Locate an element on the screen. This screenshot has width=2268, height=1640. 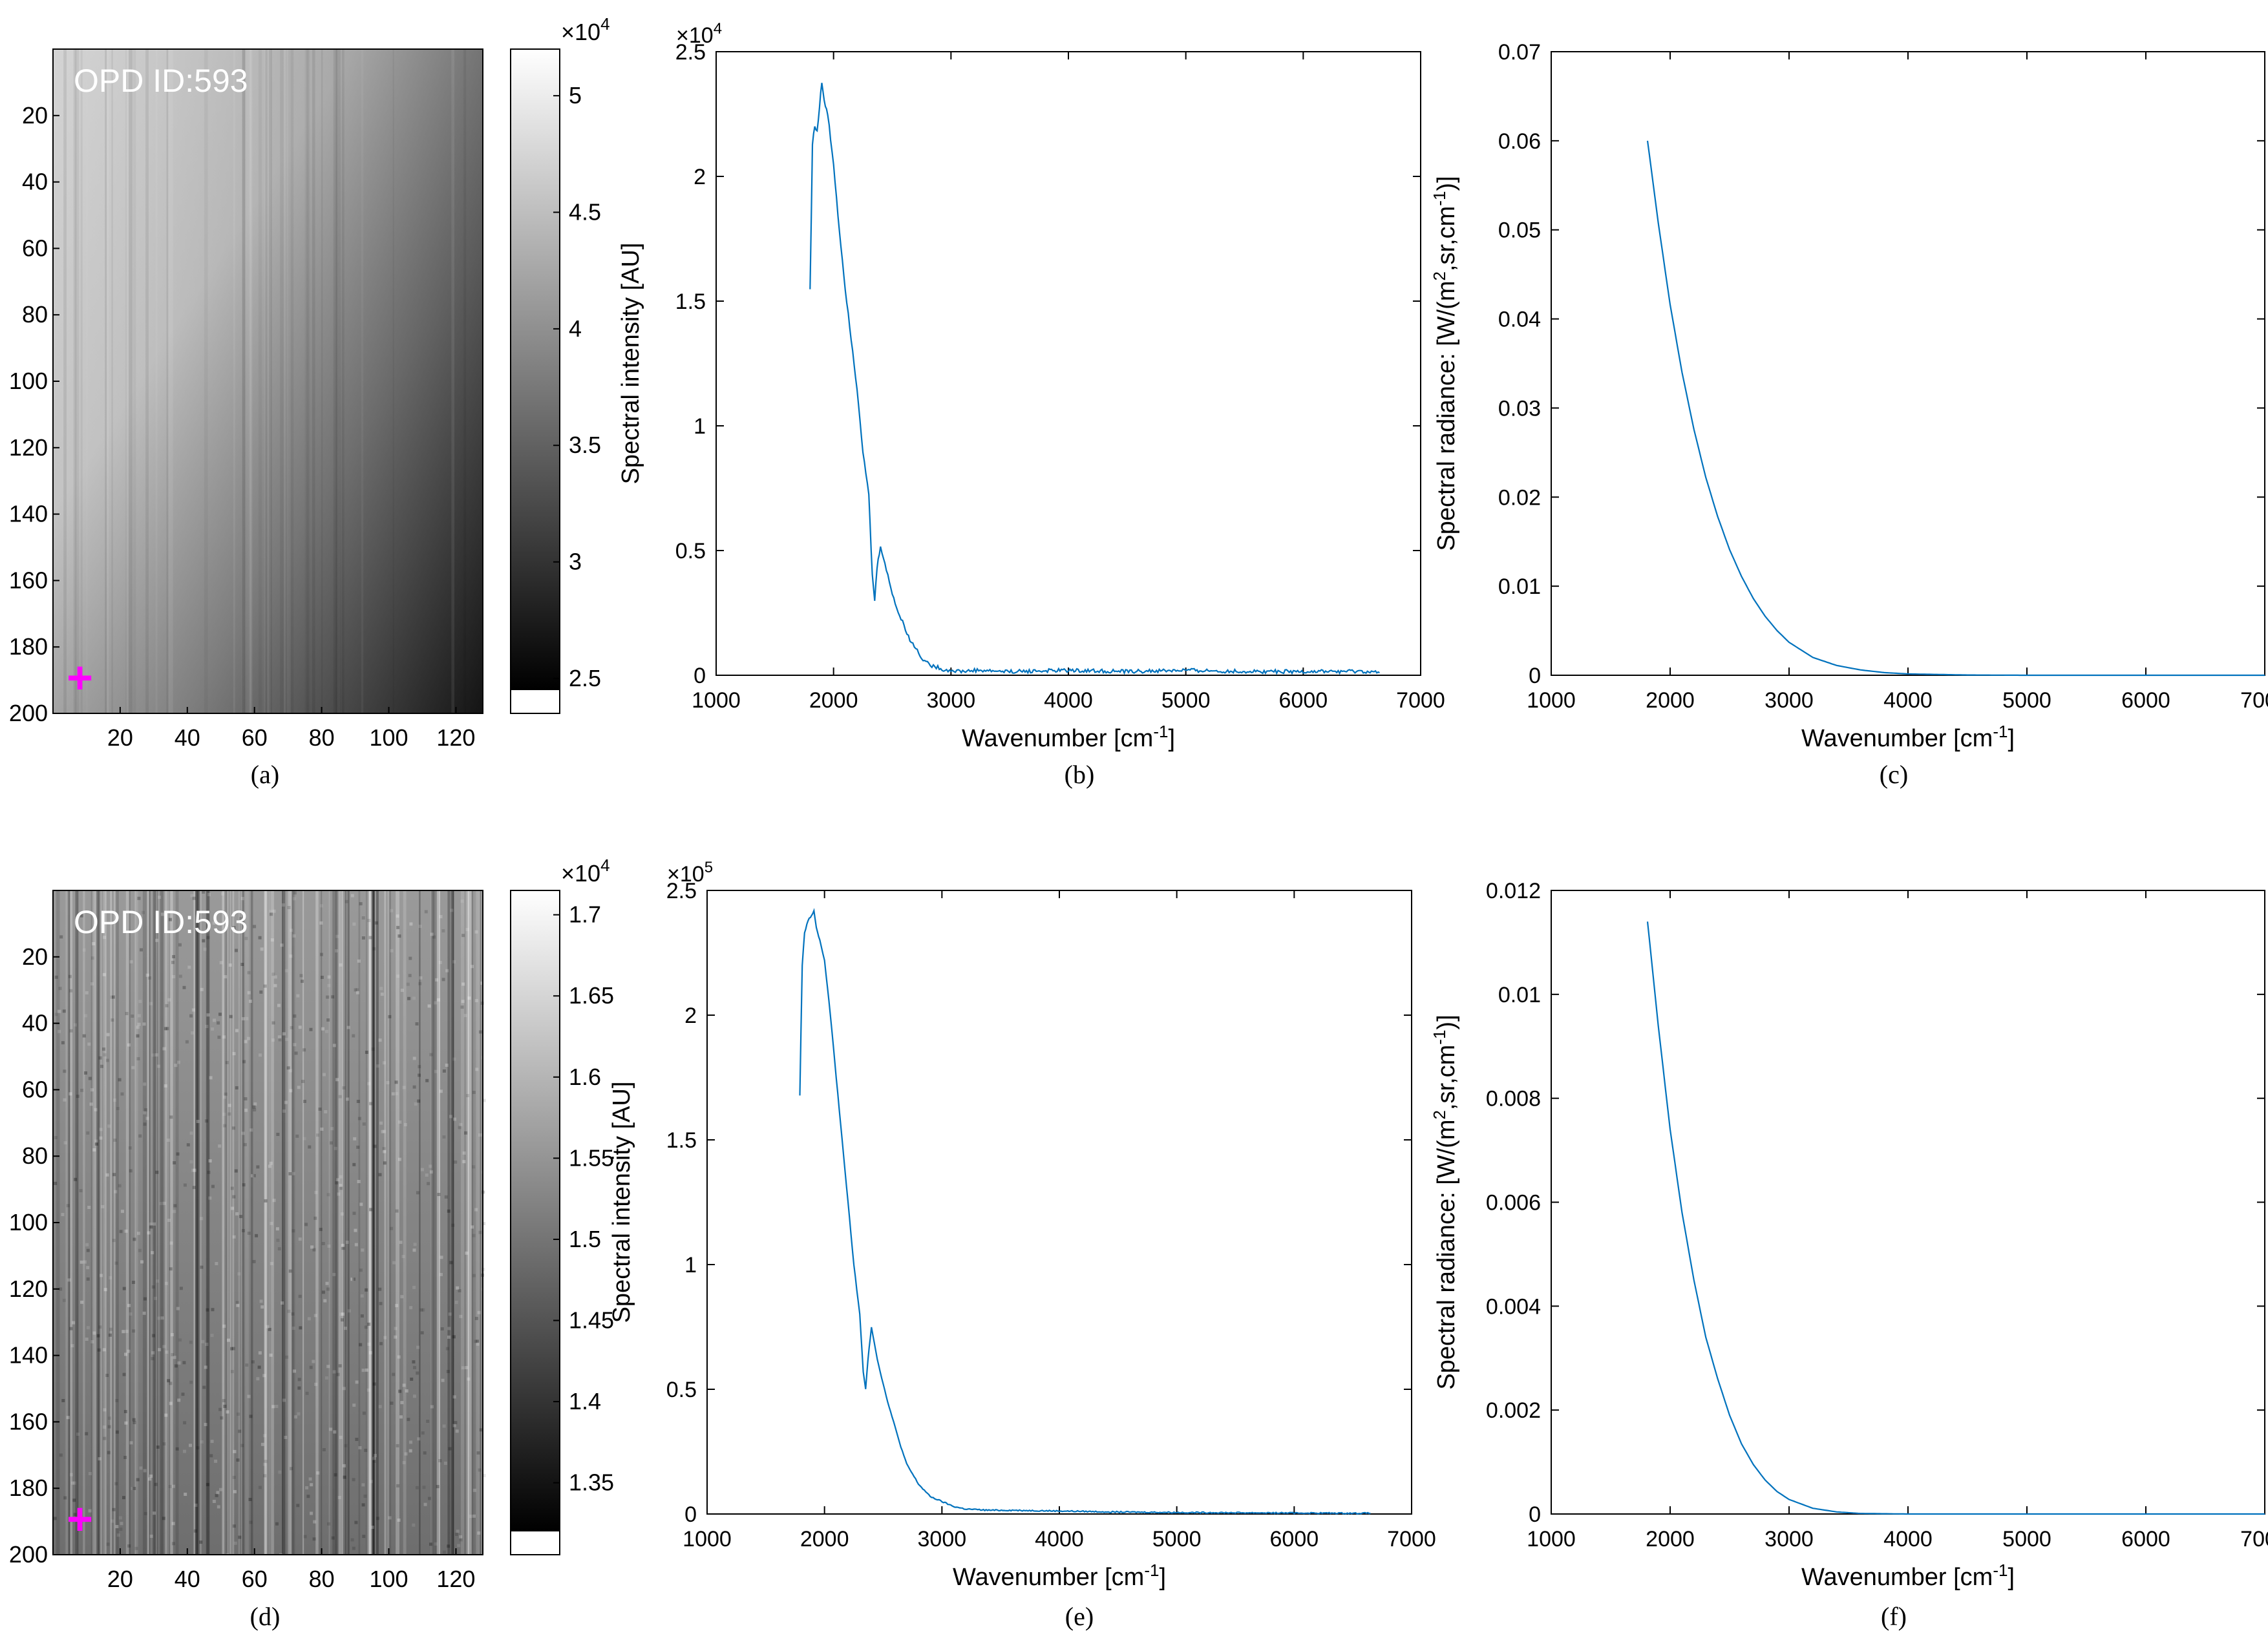
x-tick-label: 100 is located at coordinates (388, 1579).